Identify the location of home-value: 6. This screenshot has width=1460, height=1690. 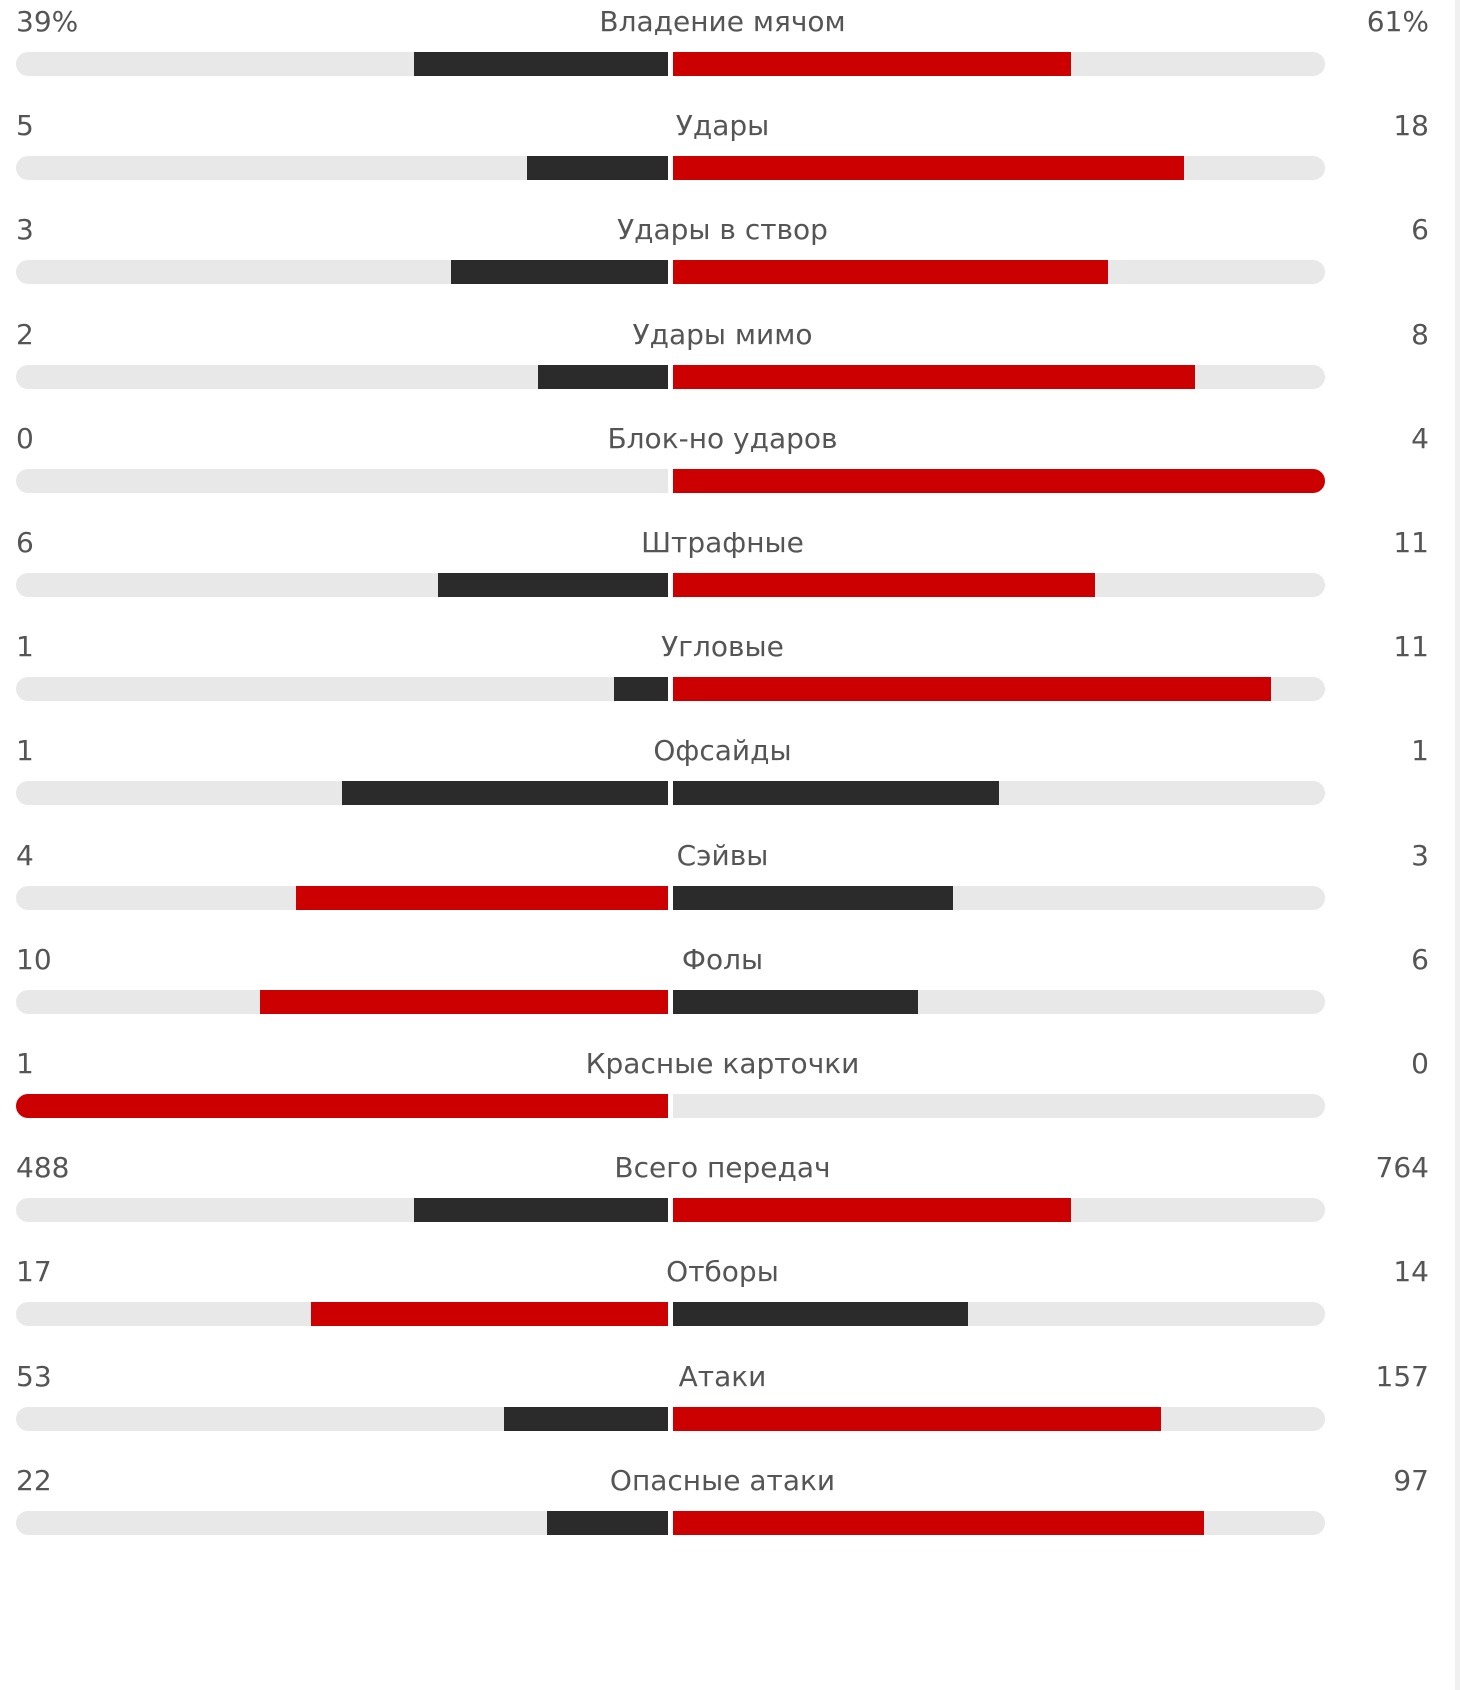
(25, 542).